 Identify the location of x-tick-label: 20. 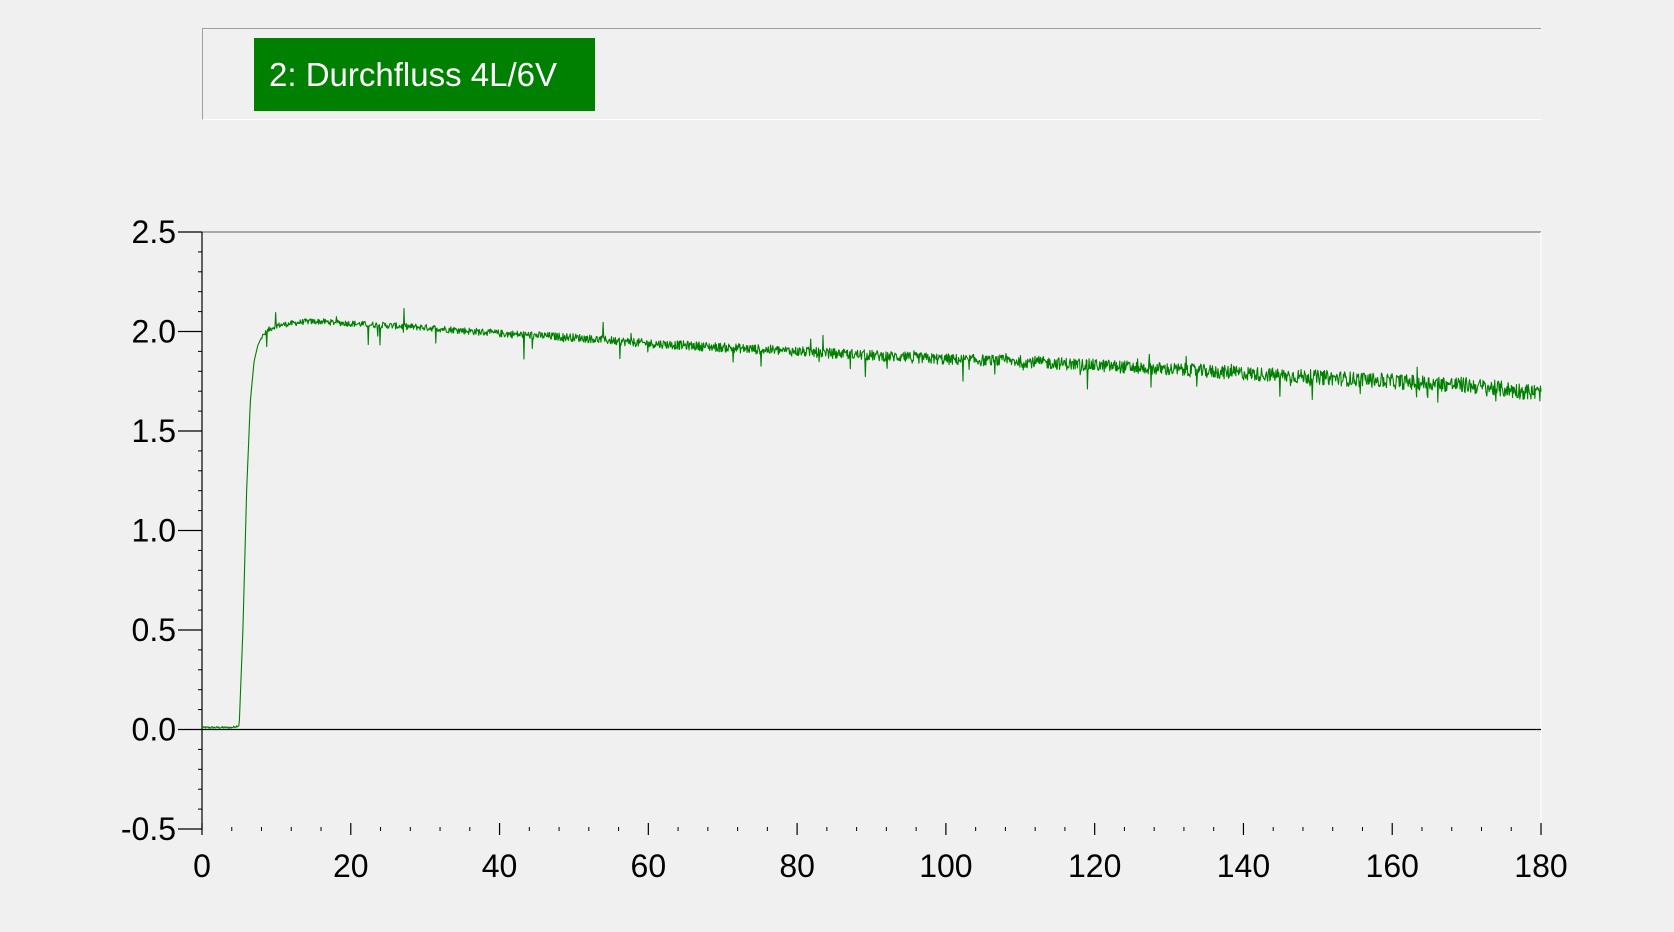
(351, 866).